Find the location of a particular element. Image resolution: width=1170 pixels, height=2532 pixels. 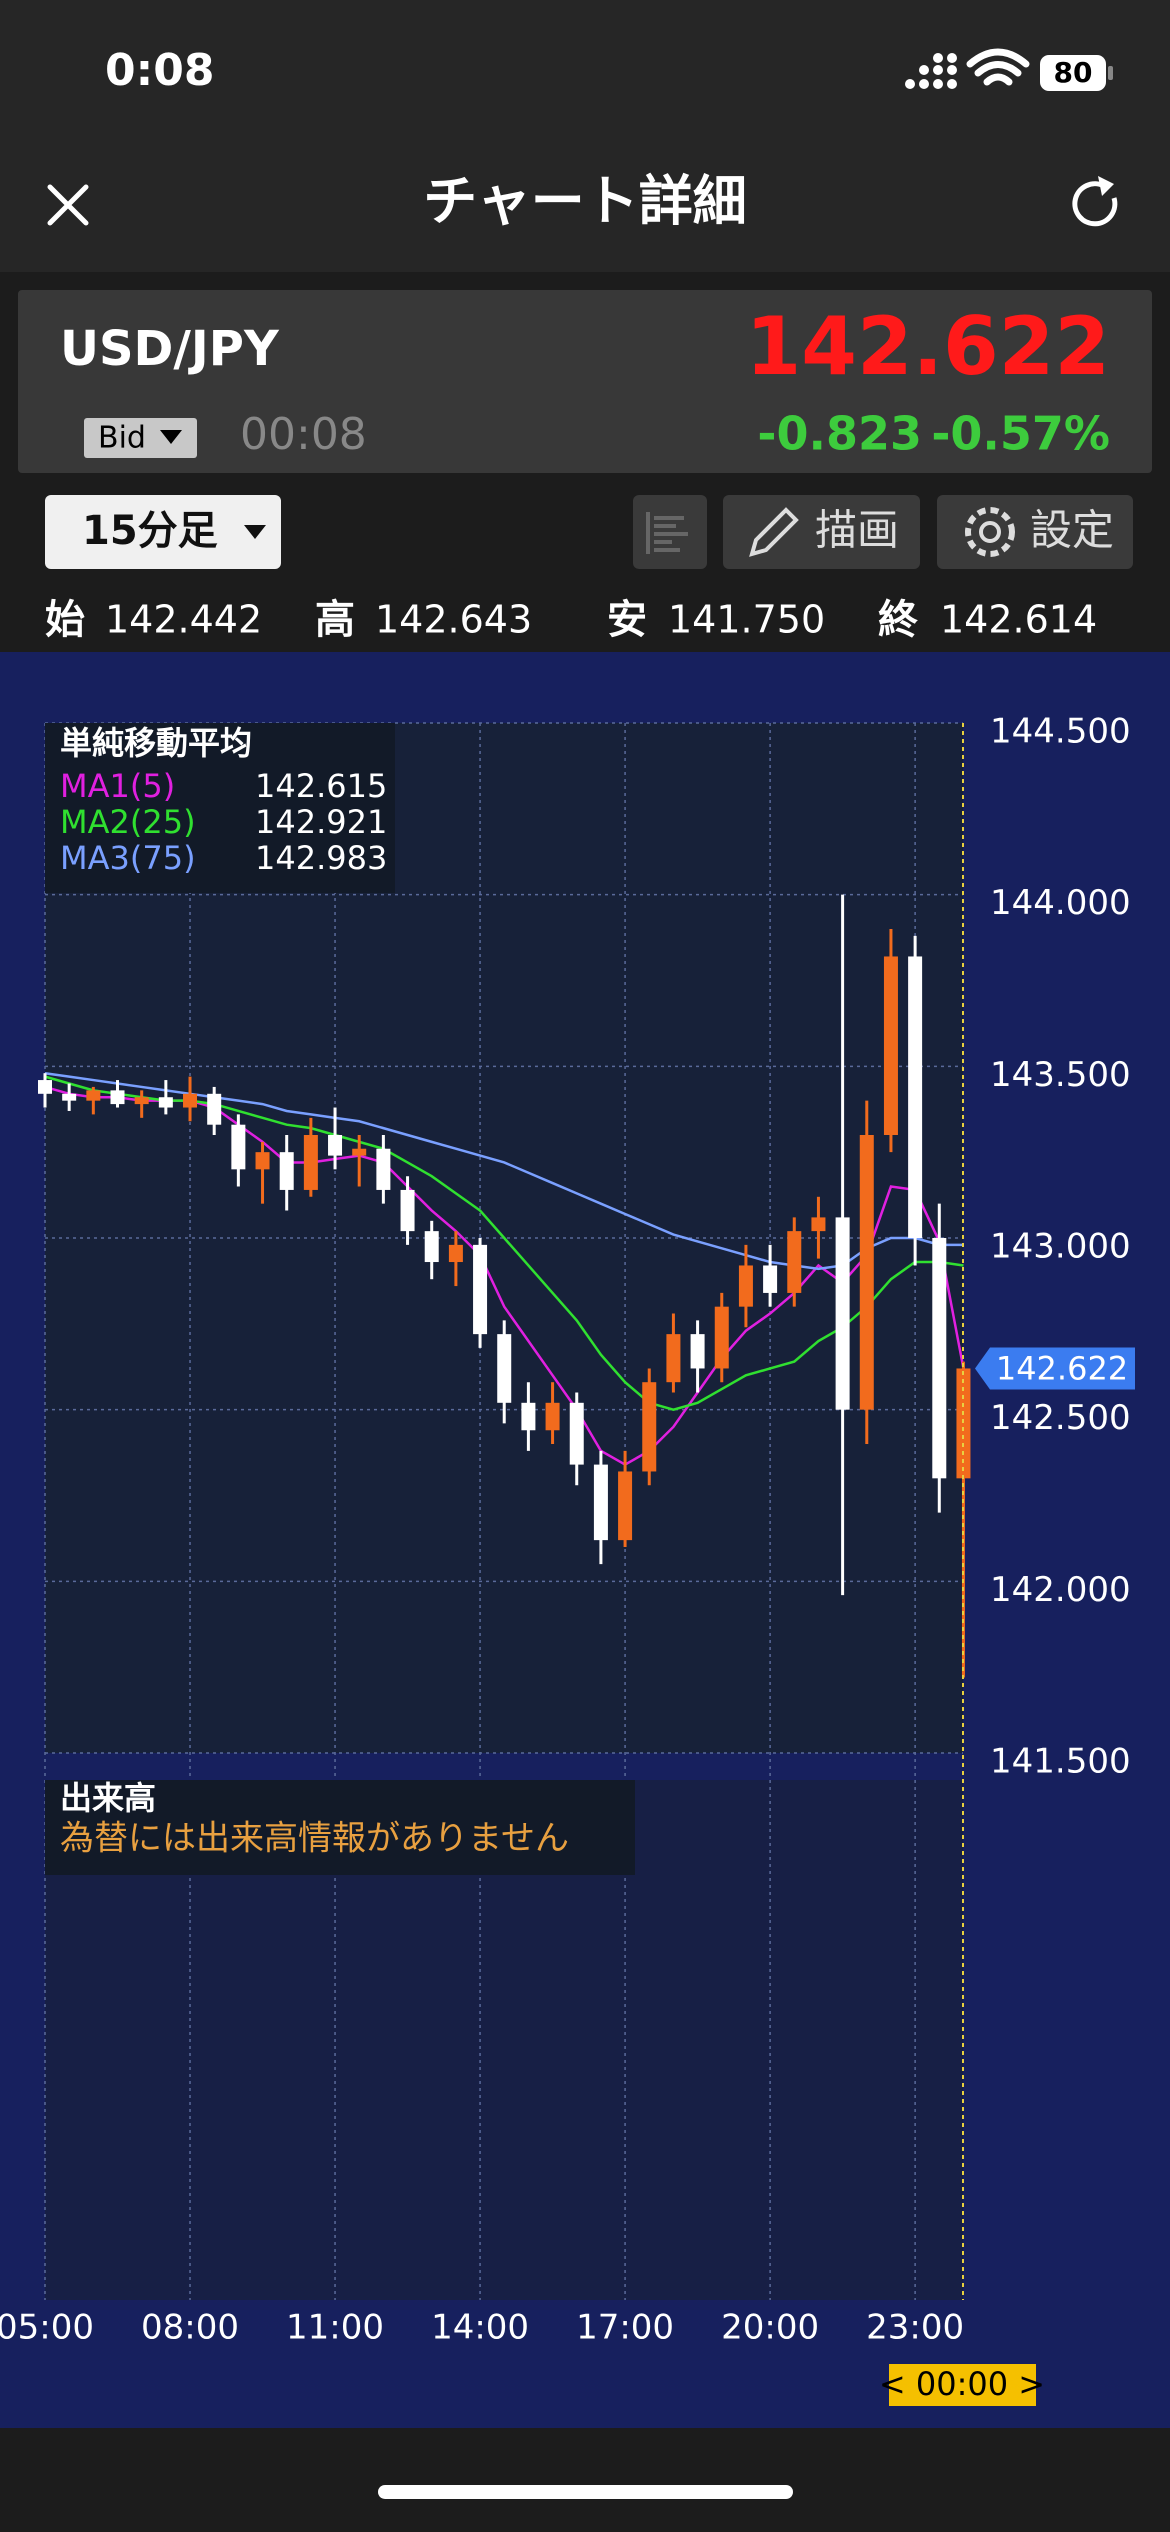

quote-panel is located at coordinates (585, 381).